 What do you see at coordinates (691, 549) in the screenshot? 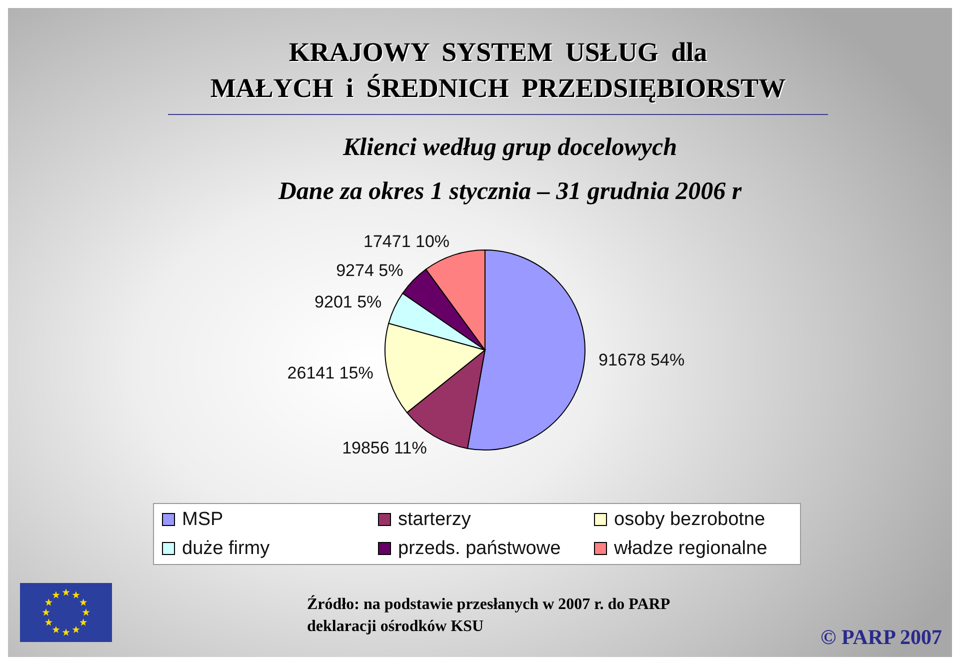
I see `legend-label: władze regionalne` at bounding box center [691, 549].